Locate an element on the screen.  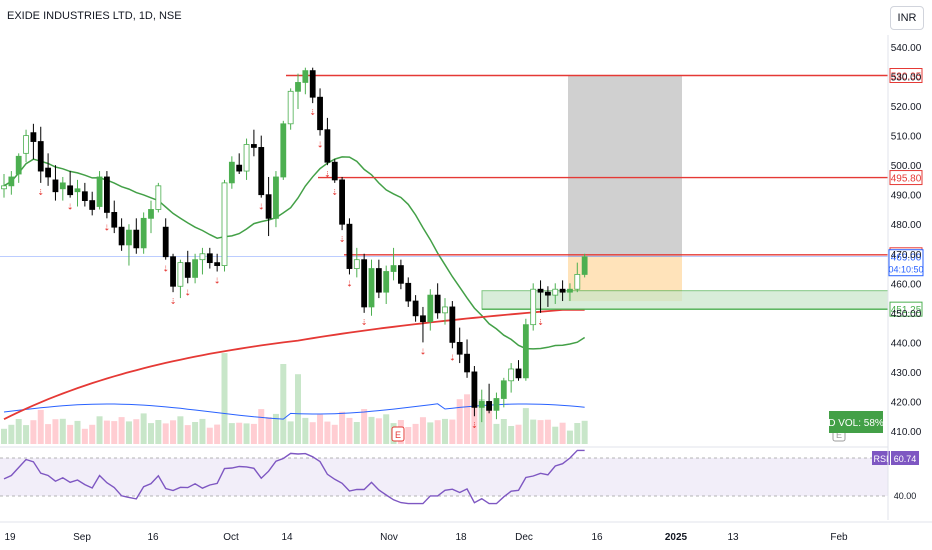
level-label-box is located at coordinates (906, 309).